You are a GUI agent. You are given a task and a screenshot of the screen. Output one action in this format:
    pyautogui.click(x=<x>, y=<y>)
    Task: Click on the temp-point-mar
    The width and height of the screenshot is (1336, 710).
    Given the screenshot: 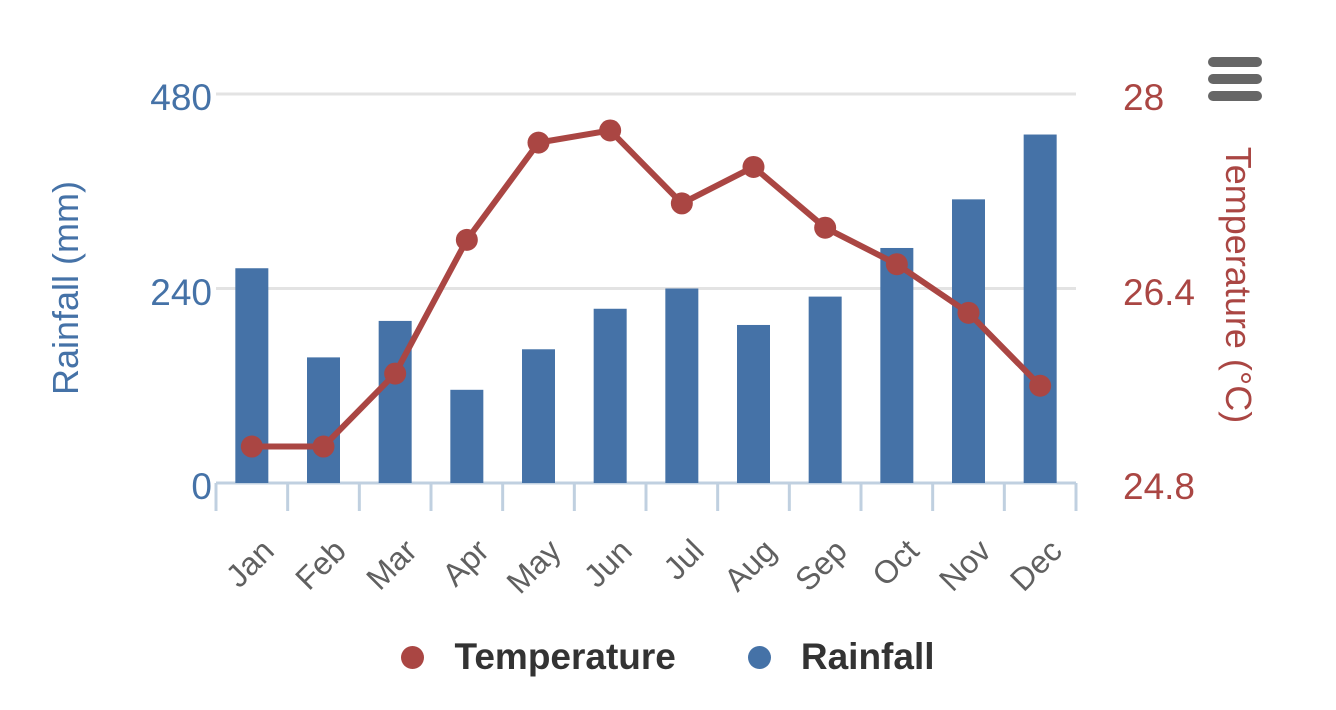 What is the action you would take?
    pyautogui.click(x=395, y=373)
    